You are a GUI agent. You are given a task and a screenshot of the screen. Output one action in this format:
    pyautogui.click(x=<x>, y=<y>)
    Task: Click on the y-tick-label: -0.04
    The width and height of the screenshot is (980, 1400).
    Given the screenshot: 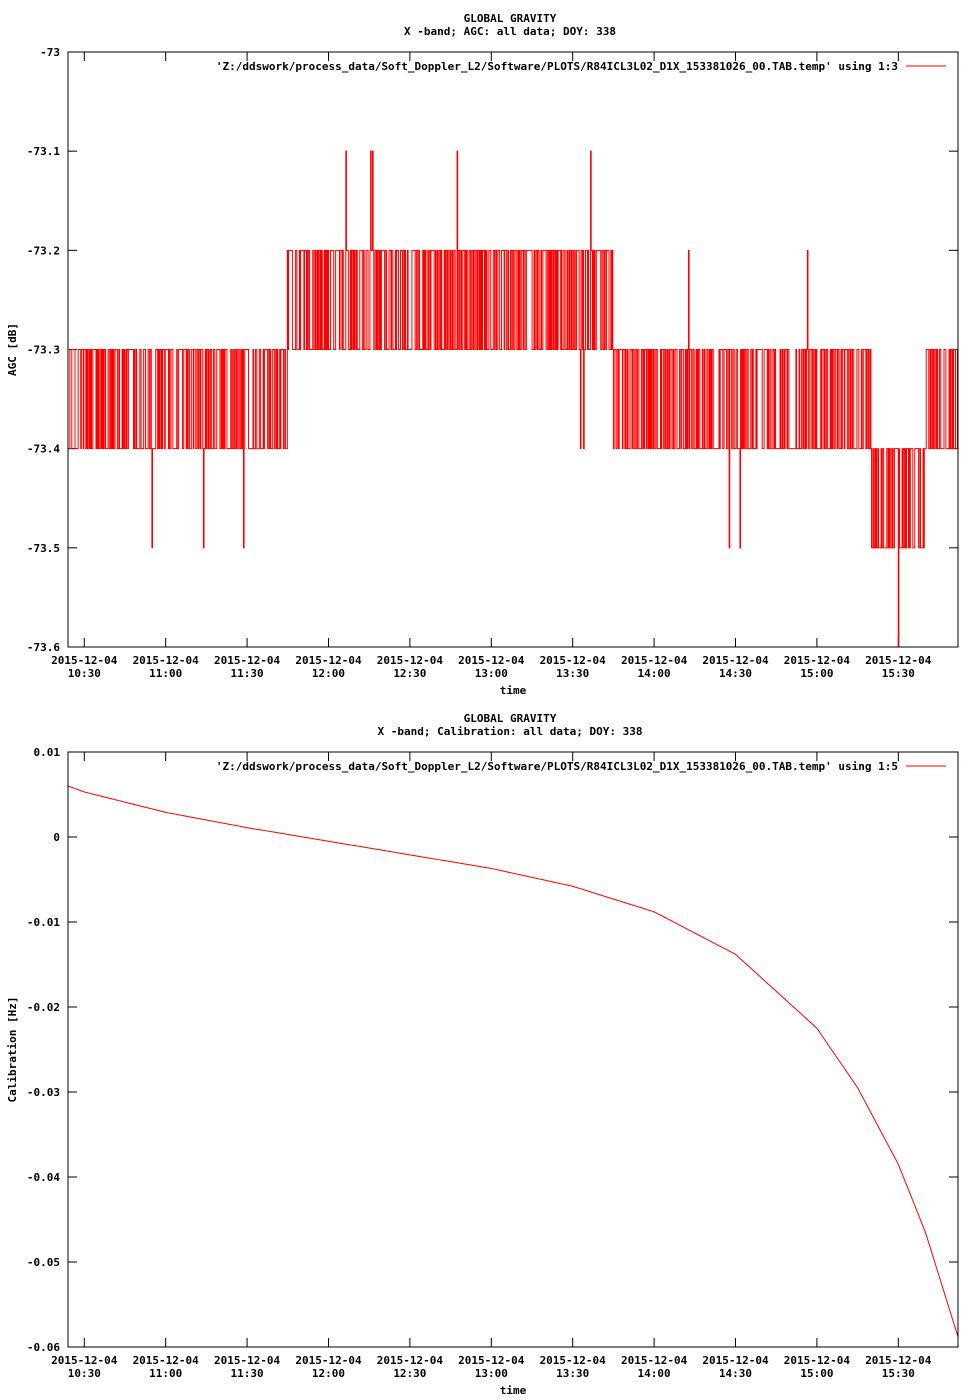 What is the action you would take?
    pyautogui.click(x=43, y=1177)
    